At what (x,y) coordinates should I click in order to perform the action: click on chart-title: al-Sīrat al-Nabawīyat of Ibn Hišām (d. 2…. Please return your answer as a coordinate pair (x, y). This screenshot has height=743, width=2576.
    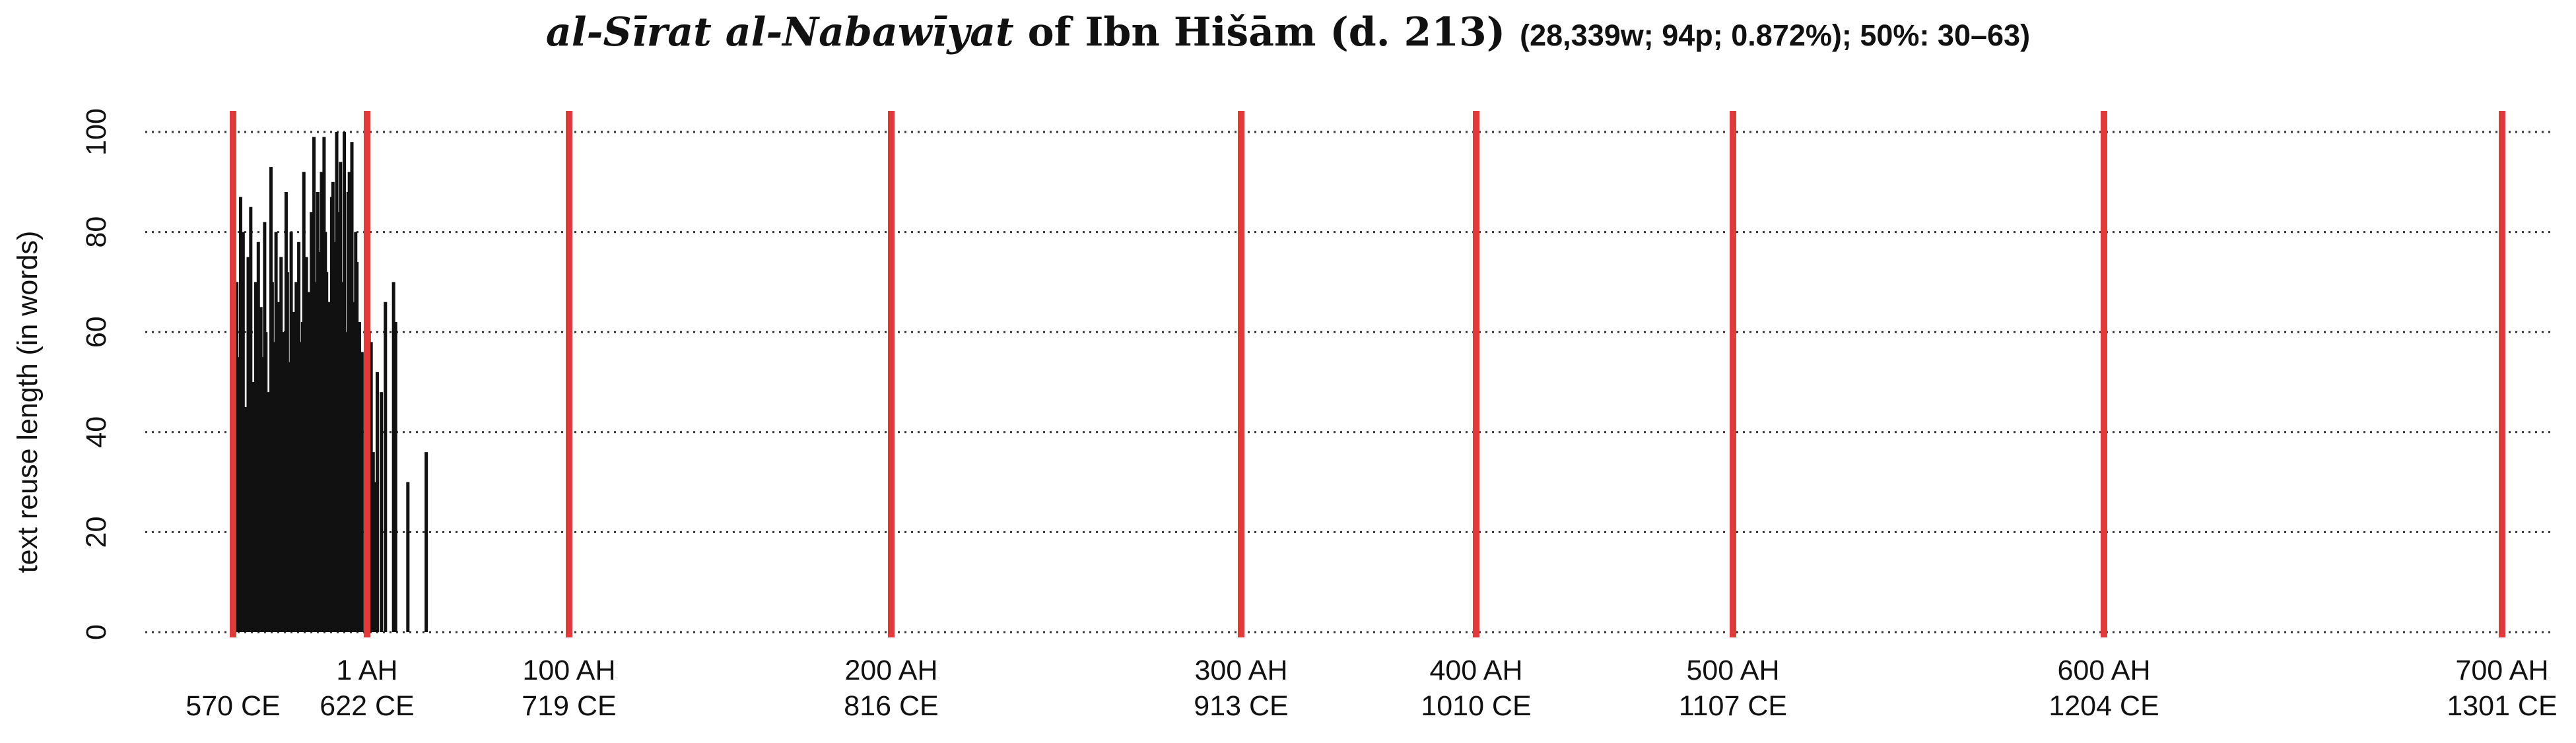
    Looking at the image, I should click on (1288, 46).